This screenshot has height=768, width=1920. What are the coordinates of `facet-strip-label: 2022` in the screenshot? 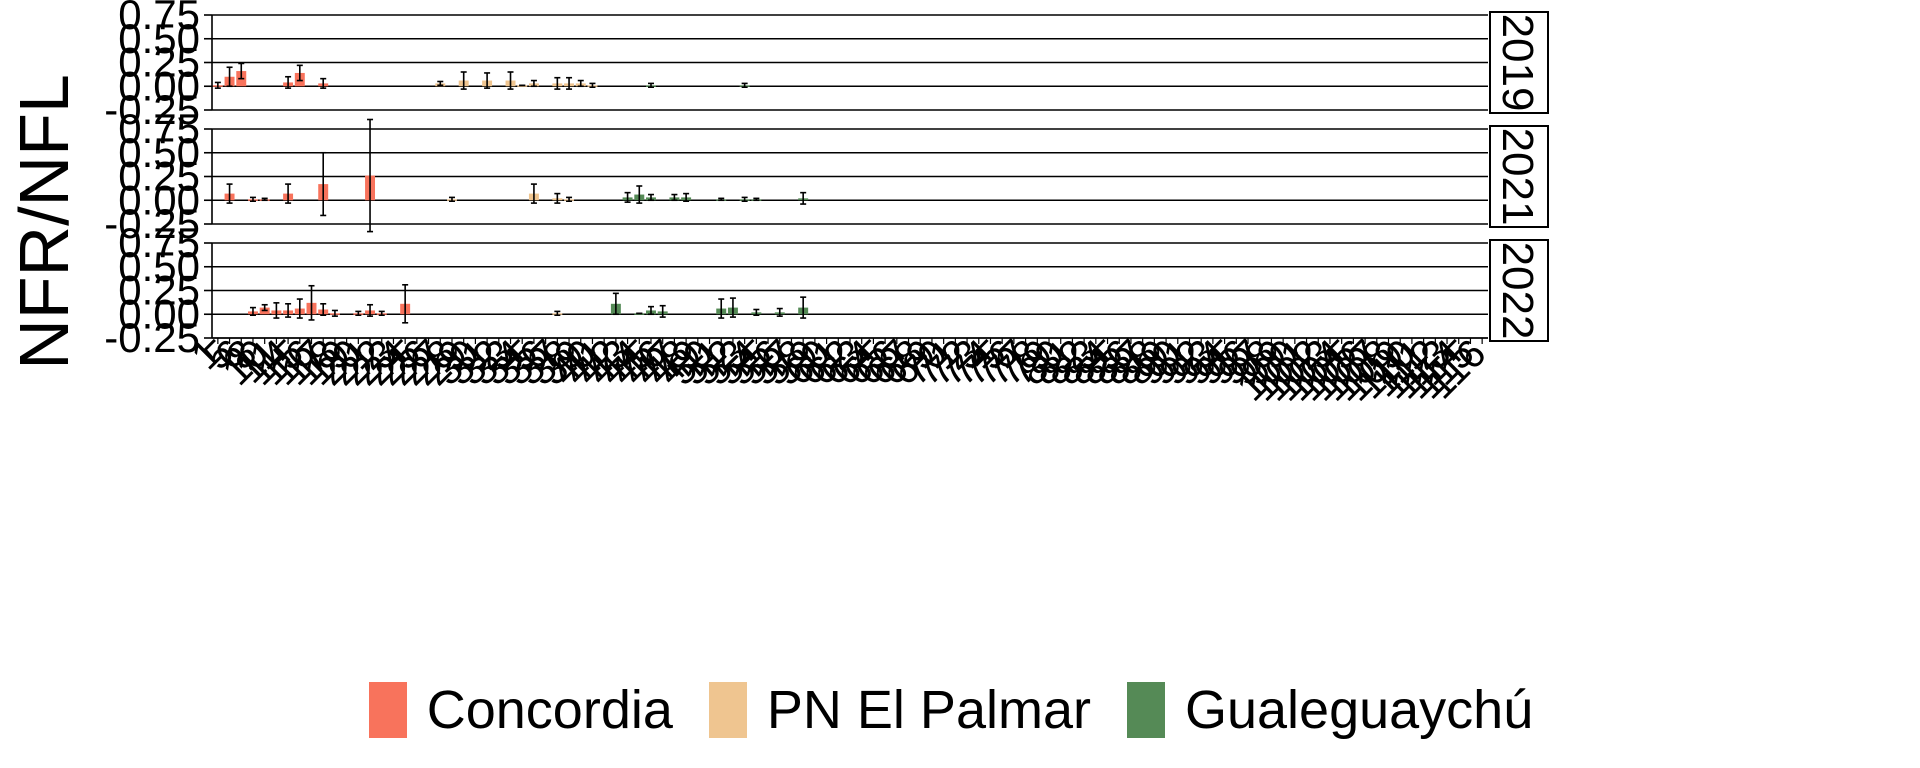 It's located at (1517, 291).